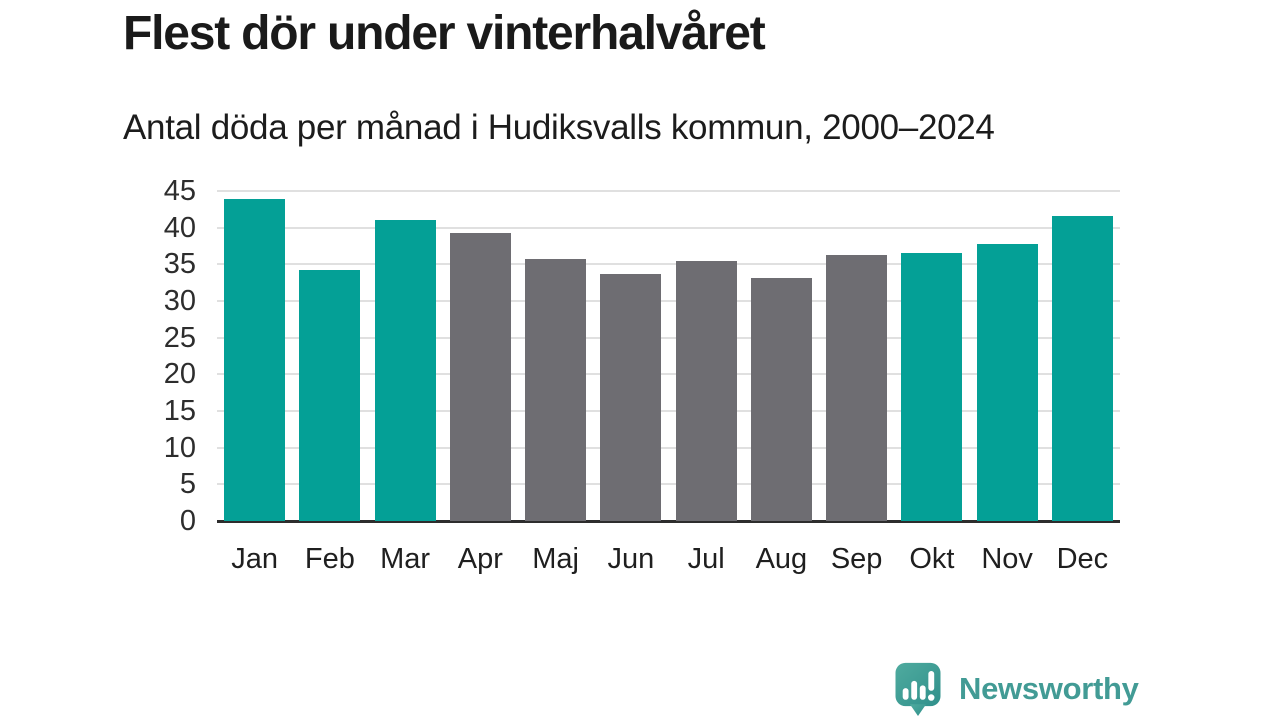 The width and height of the screenshot is (1280, 720). I want to click on x-tick-label-mar: Mar, so click(405, 559).